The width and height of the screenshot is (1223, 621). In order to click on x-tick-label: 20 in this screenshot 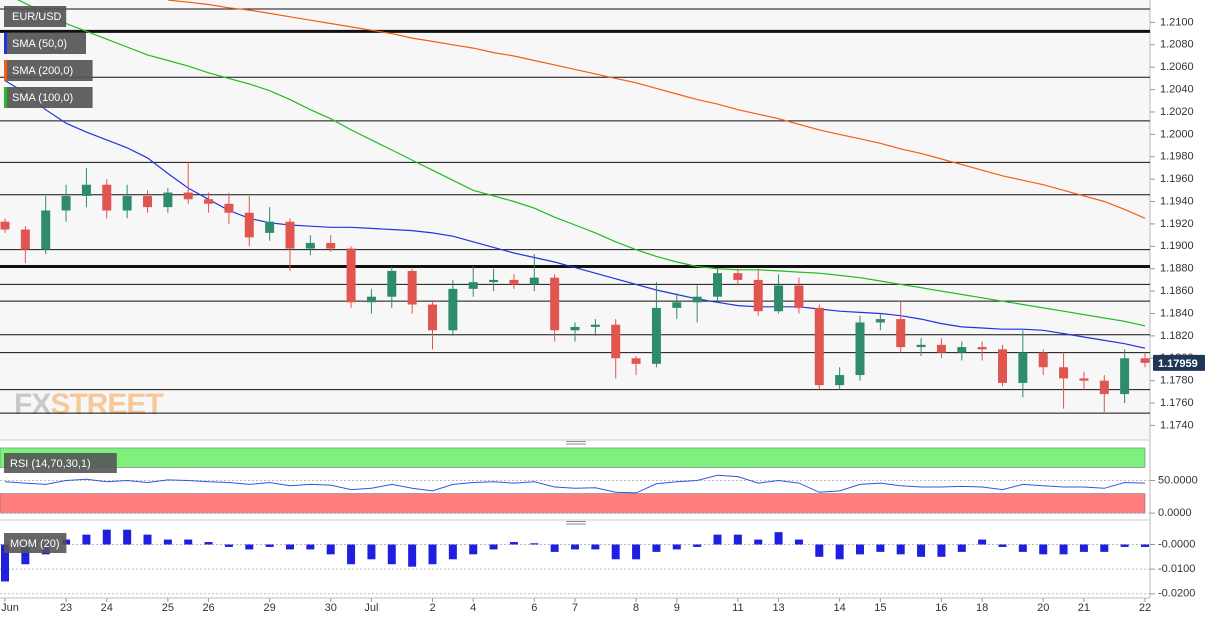, I will do `click(1043, 608)`.